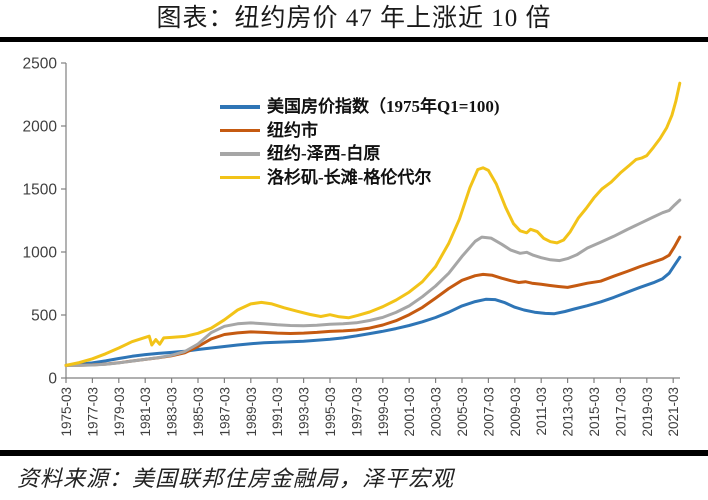 The height and width of the screenshot is (500, 708). I want to click on legend-item-label: 洛杉矶-长滩-格伦代尔, so click(349, 177).